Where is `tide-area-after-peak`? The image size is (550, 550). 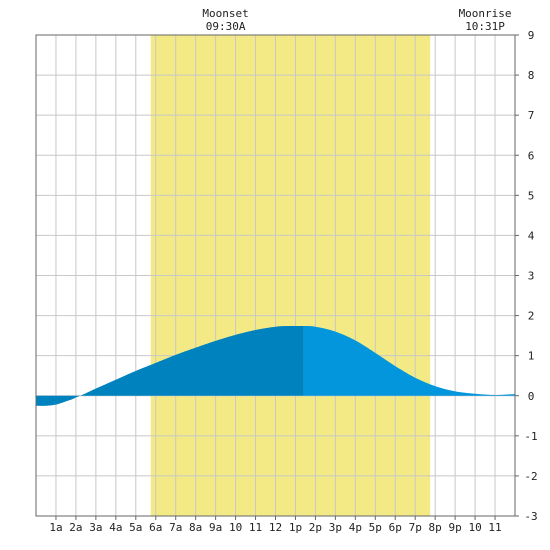 tide-area-after-peak is located at coordinates (409, 360).